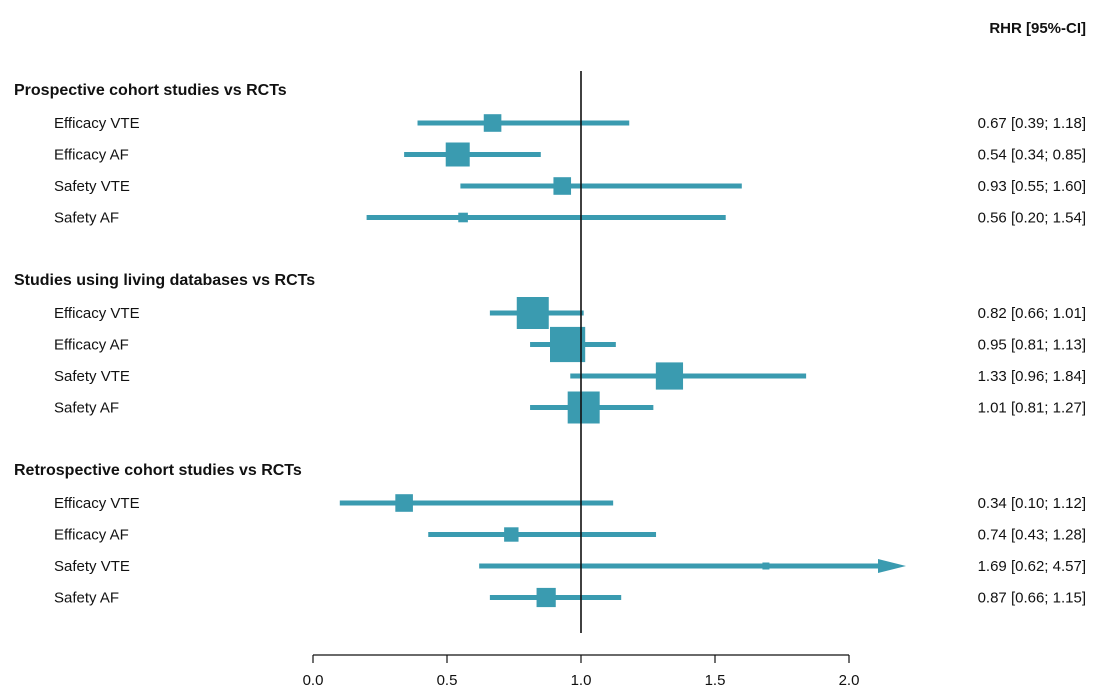  Describe the element at coordinates (1037, 28) in the screenshot. I see `ci-column-header: RHR [95%-CI]` at that location.